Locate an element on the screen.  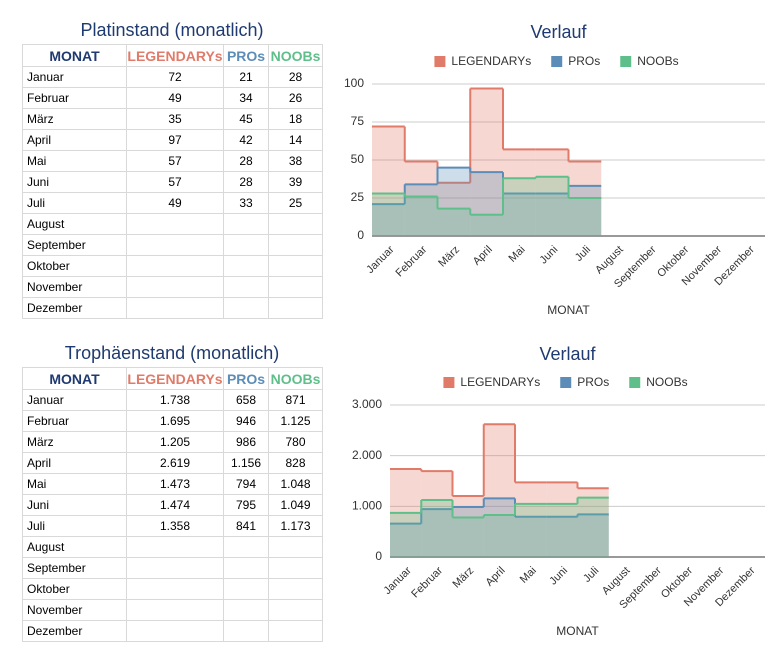
cell: 1.473 is located at coordinates (175, 484).